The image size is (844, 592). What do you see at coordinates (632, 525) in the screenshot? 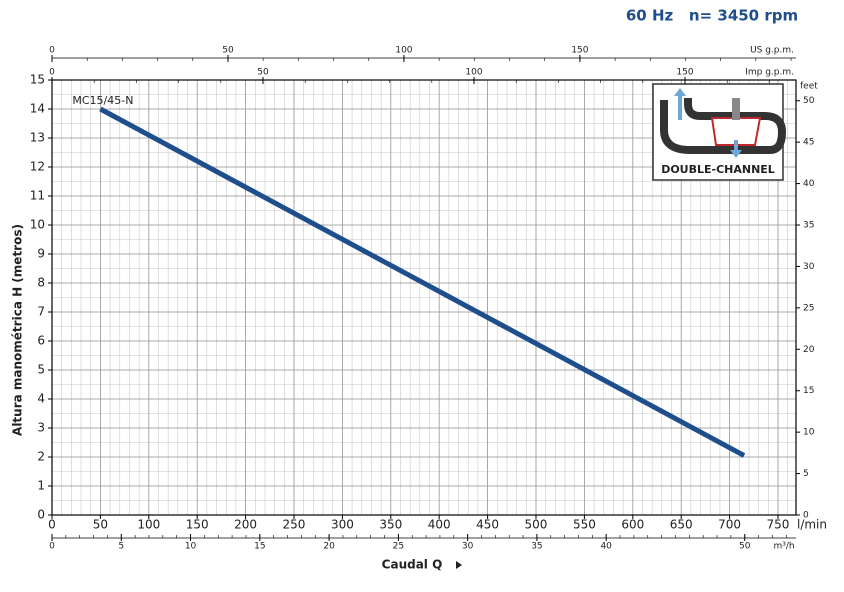
I see `x-tick-label: 600` at bounding box center [632, 525].